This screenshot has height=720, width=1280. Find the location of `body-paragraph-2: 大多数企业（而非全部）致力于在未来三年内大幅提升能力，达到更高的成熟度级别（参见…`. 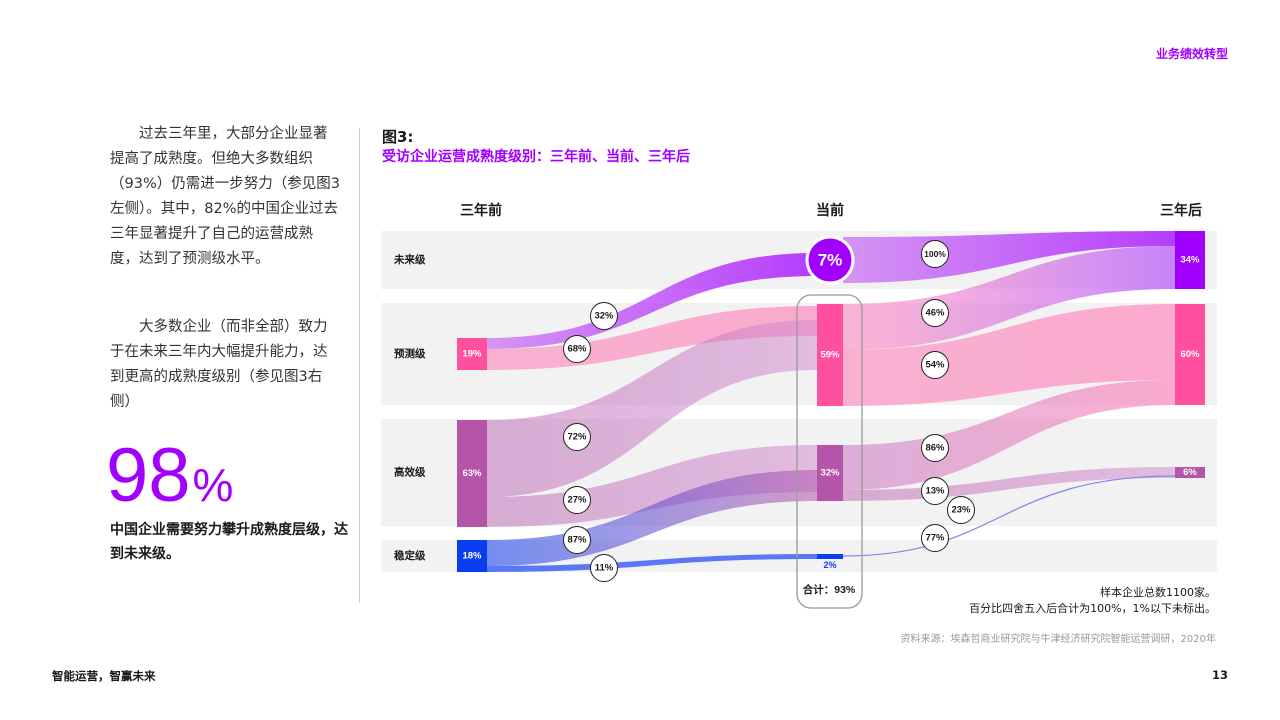

body-paragraph-2: 大多数企业（而非全部）致力于在未来三年内大幅提升能力，达到更高的成熟度级别（参见… is located at coordinates (219, 364).